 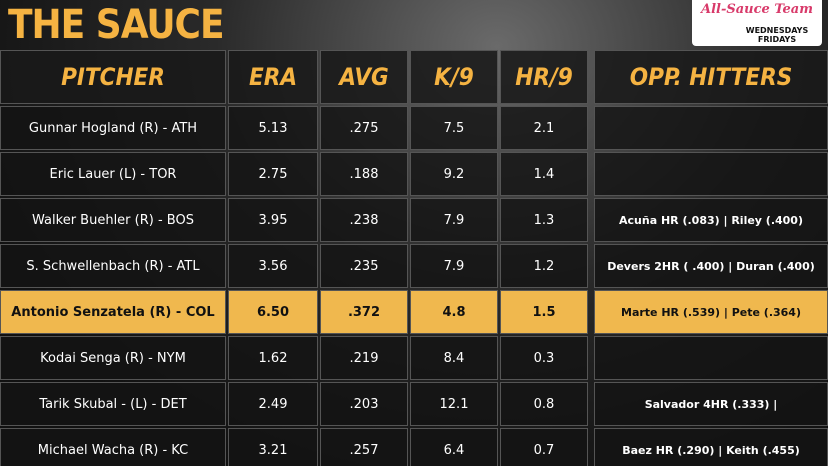 What do you see at coordinates (777, 35) in the screenshot?
I see `badge-days: WEDNESDAYS FRIDAYS` at bounding box center [777, 35].